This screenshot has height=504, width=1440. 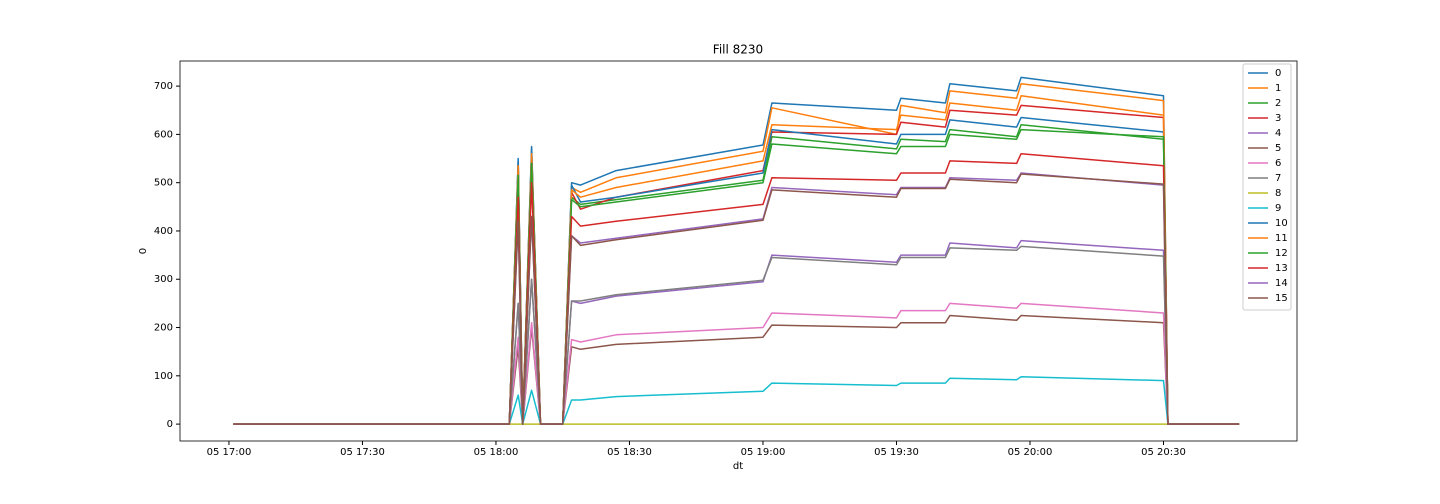 I want to click on legend-label: 9, so click(x=1278, y=208).